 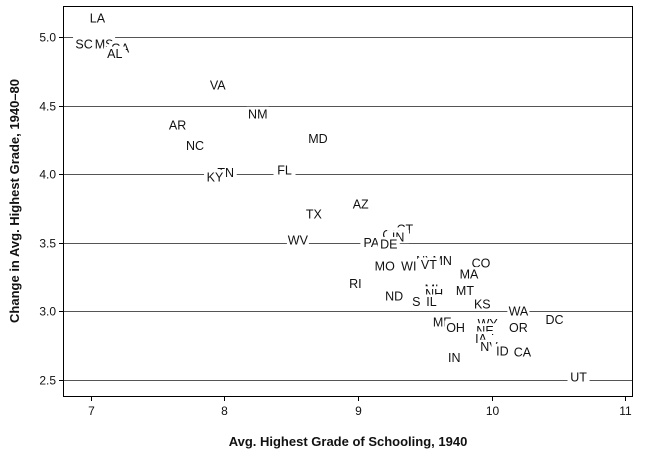 I want to click on data-point-fl: FL, so click(x=284, y=169).